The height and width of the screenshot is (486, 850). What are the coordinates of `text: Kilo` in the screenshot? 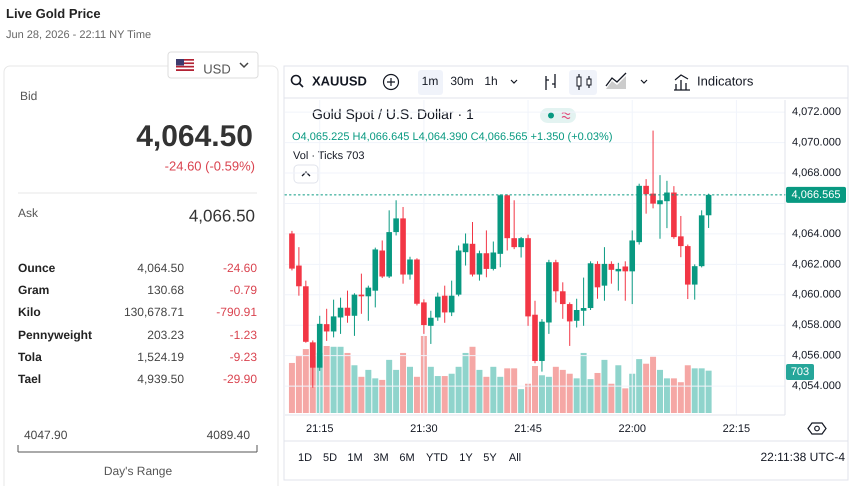 It's located at (29, 312).